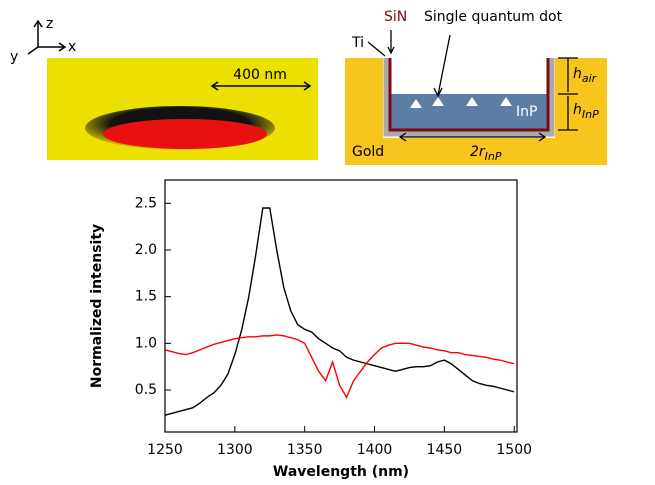  What do you see at coordinates (476, 97) in the screenshot?
I see `schematic` at bounding box center [476, 97].